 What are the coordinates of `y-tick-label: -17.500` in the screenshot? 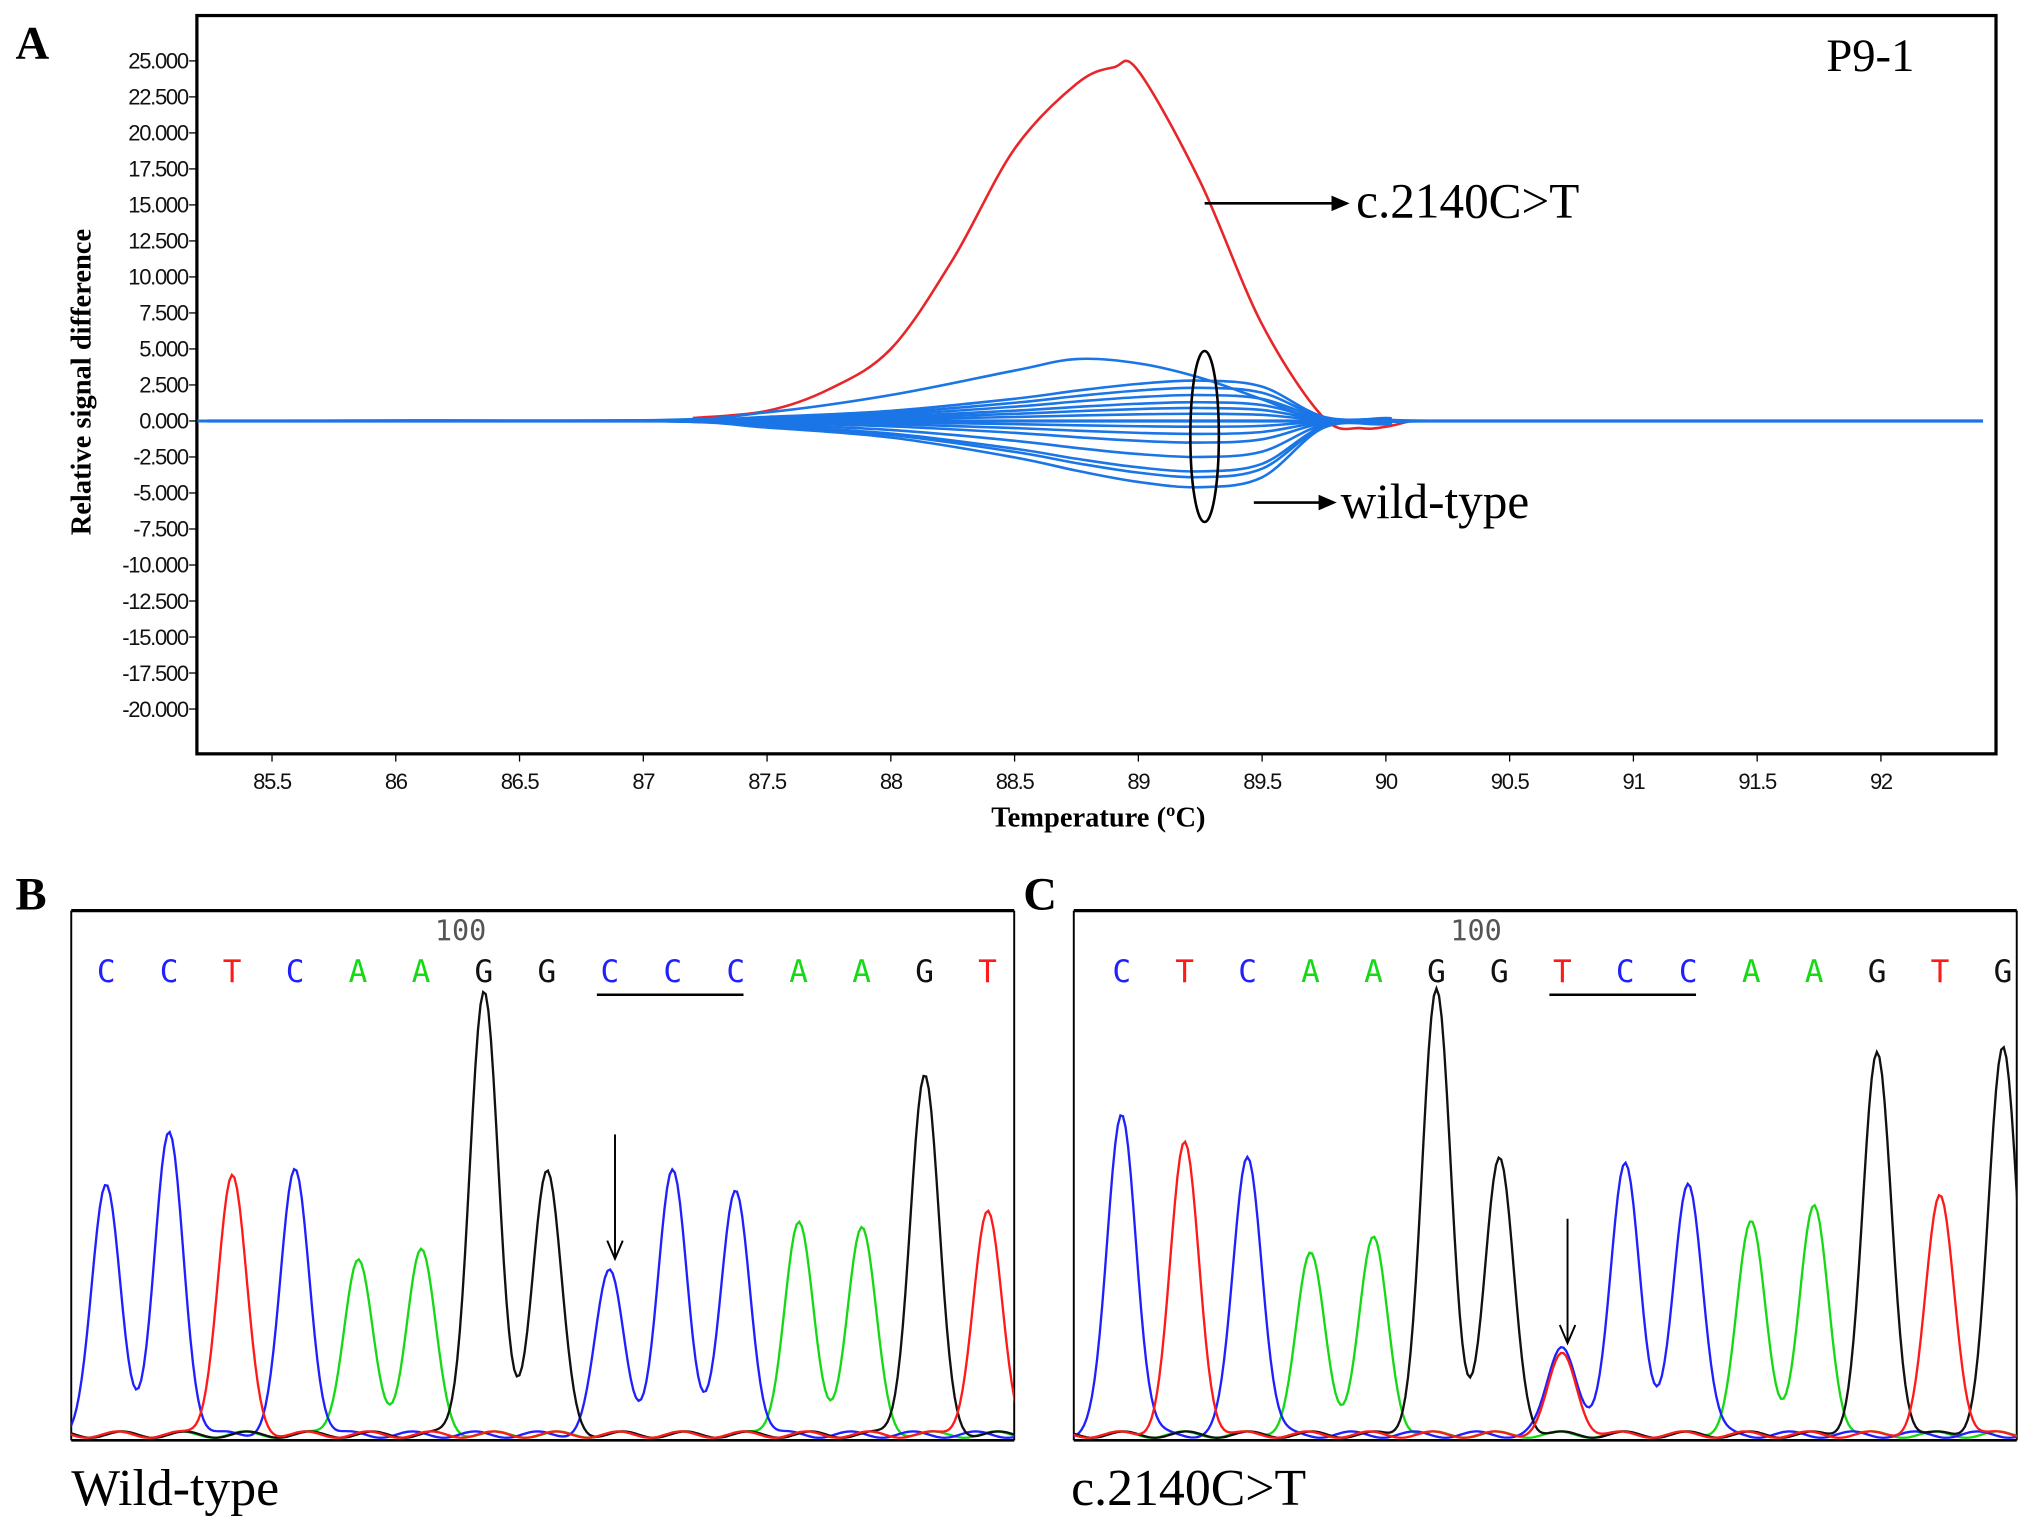 It's located at (155, 673).